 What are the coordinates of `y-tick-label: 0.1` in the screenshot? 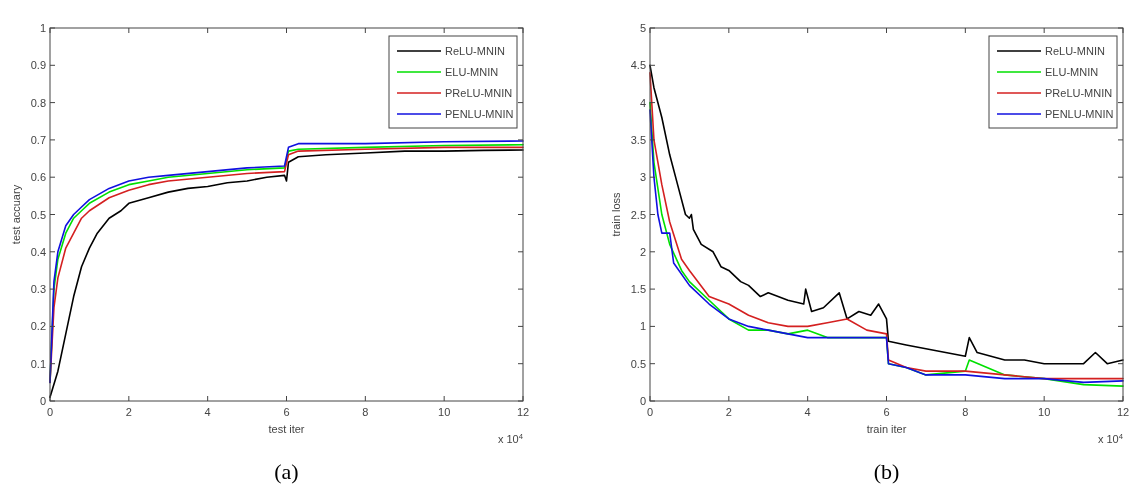 It's located at (38, 363).